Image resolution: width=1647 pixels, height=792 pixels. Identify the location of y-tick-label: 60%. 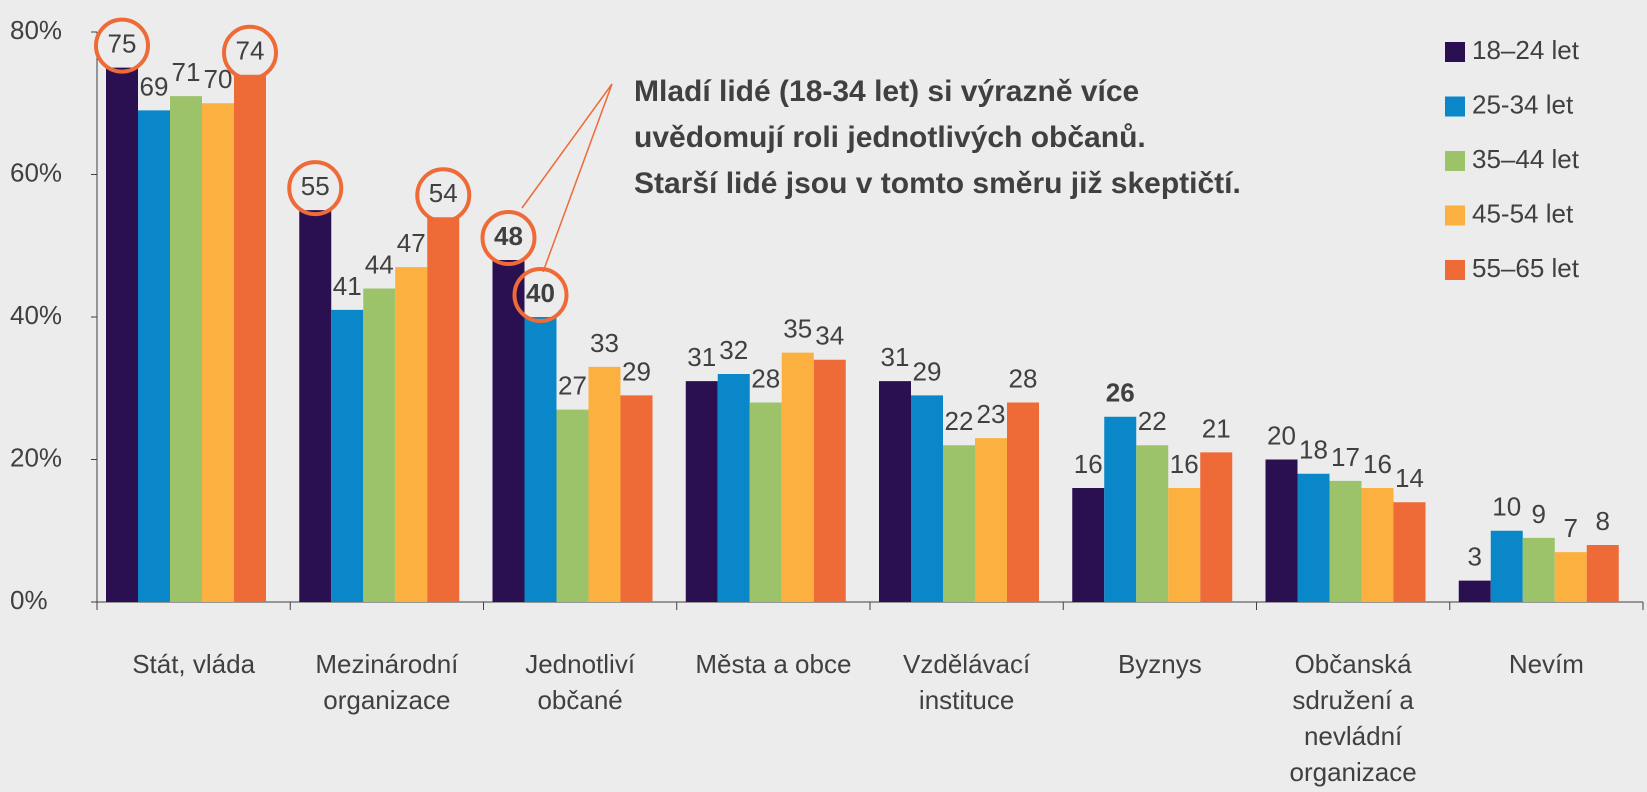
(36, 172).